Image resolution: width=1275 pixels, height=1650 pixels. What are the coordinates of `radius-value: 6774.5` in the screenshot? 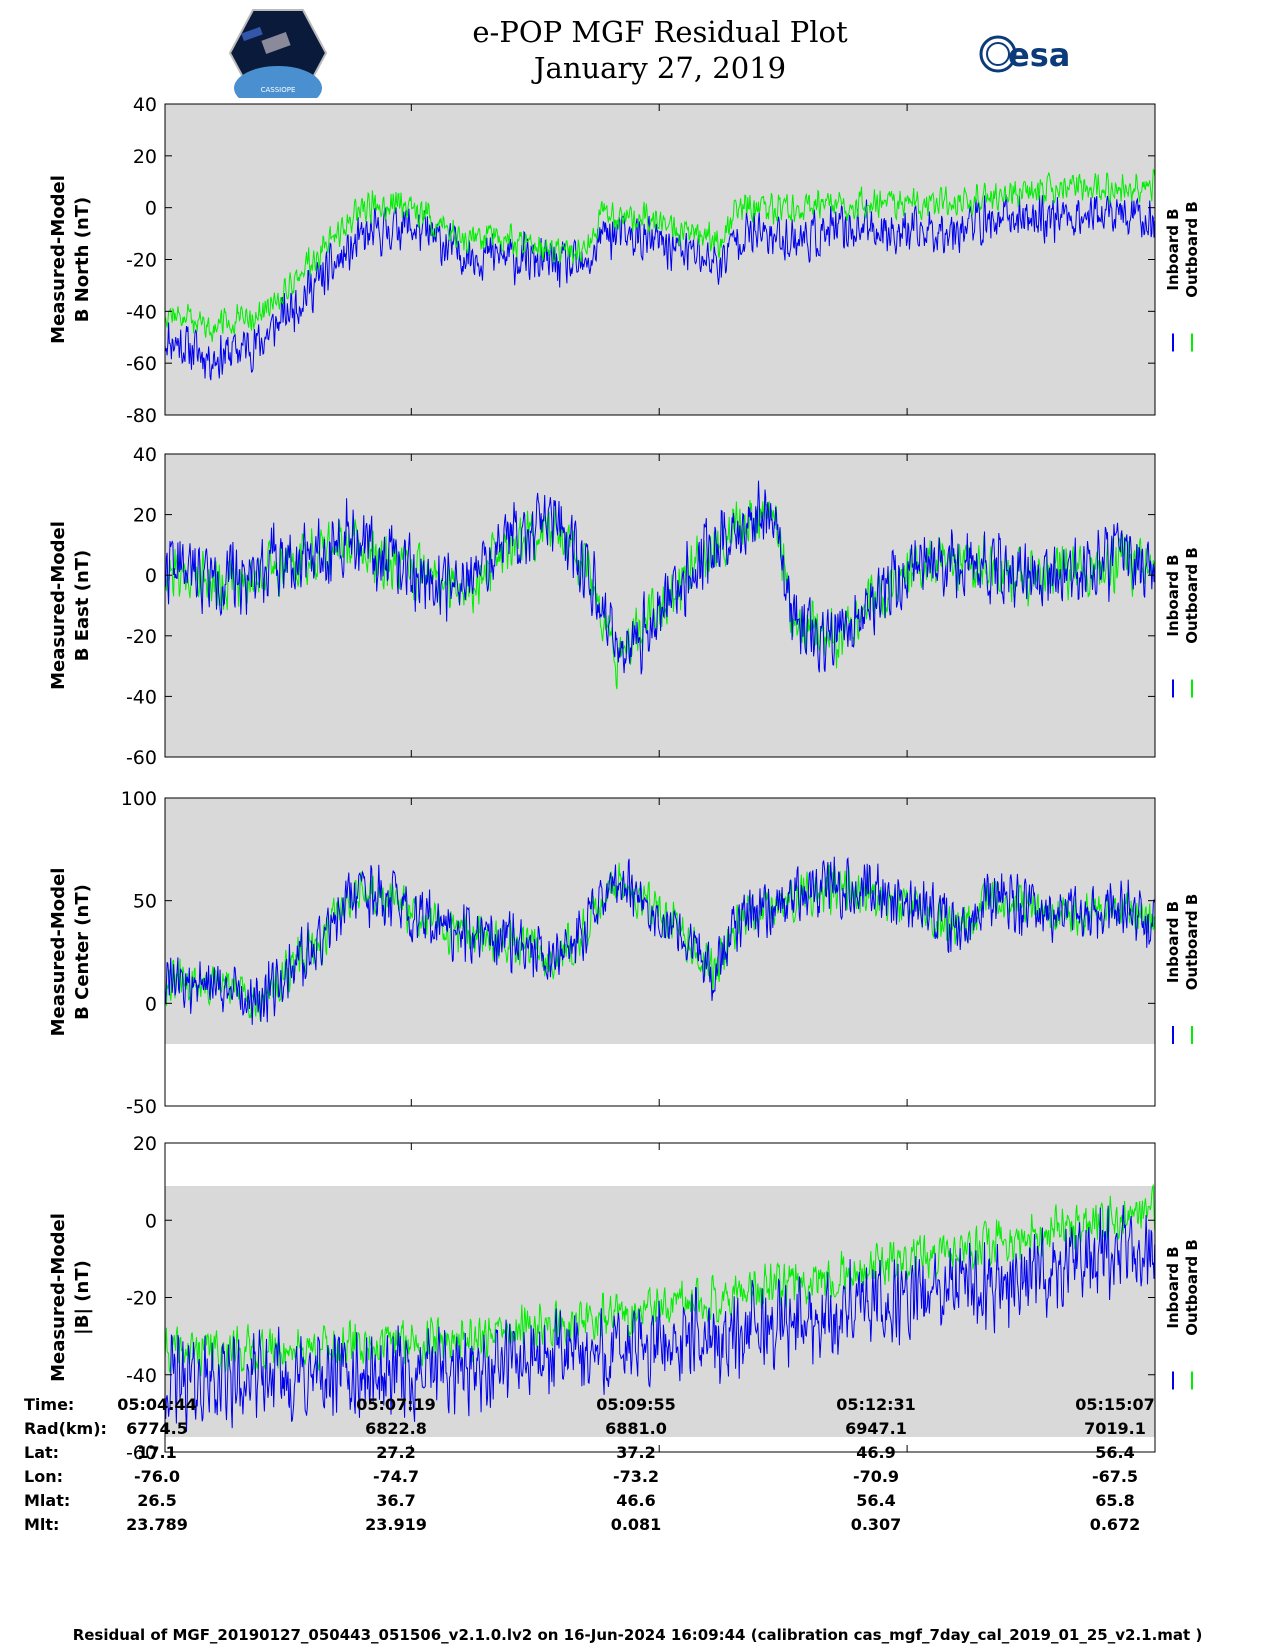 It's located at (157, 1428).